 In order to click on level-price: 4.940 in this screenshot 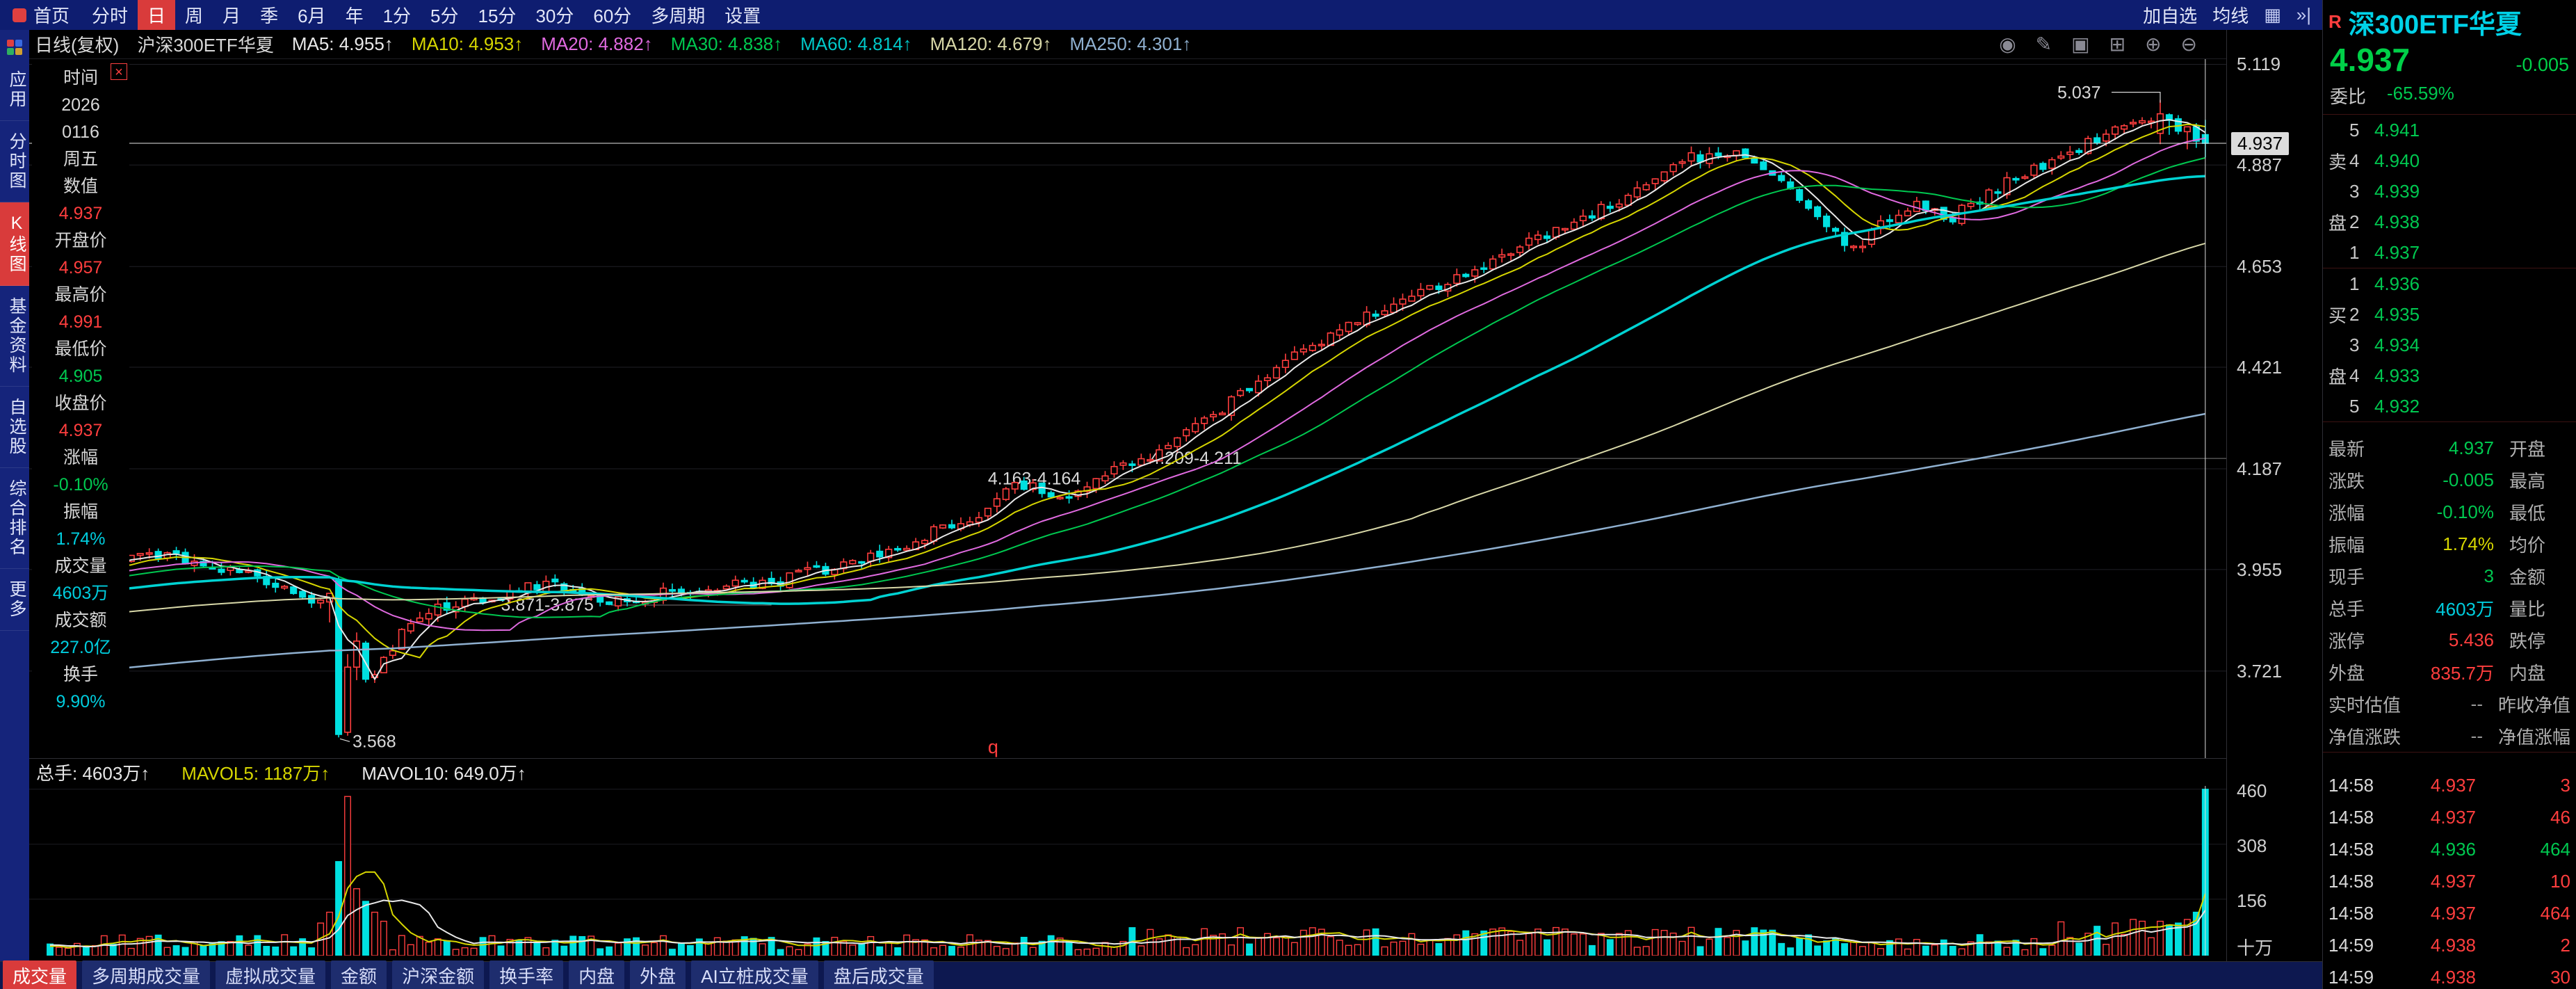, I will do `click(2397, 161)`.